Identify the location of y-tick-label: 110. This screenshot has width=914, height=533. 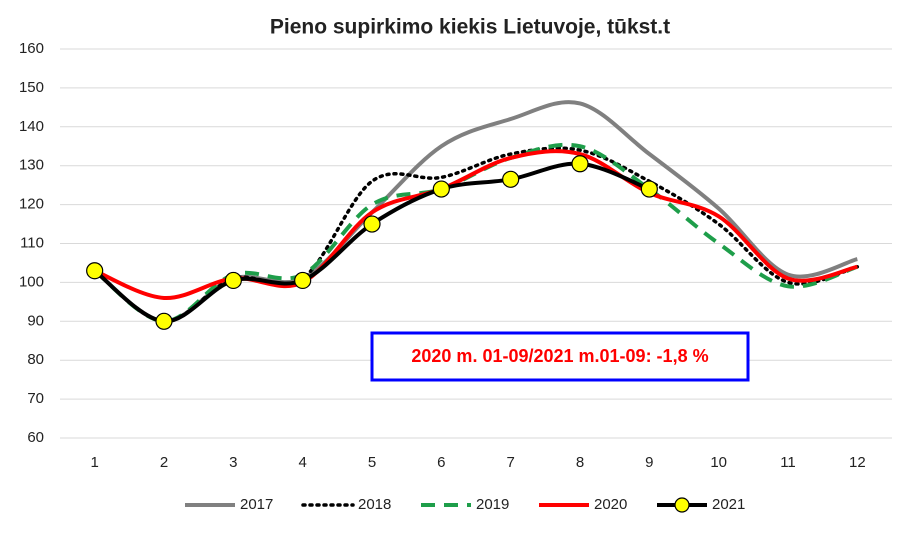
(32, 242).